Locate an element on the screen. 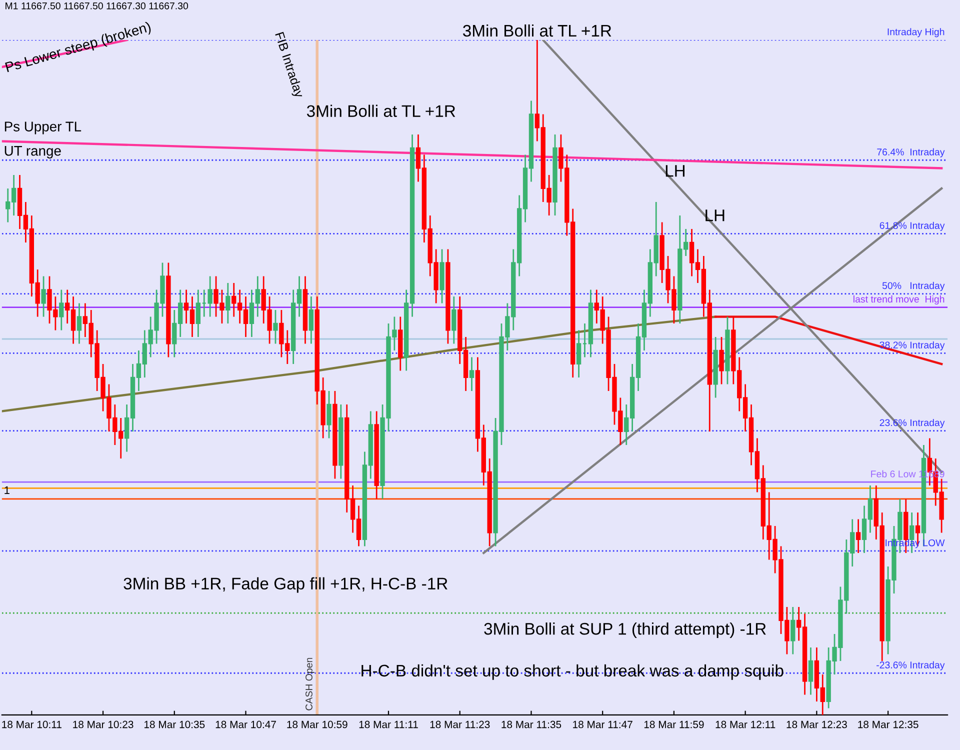  annotation: Ps Upper TL is located at coordinates (43, 128).